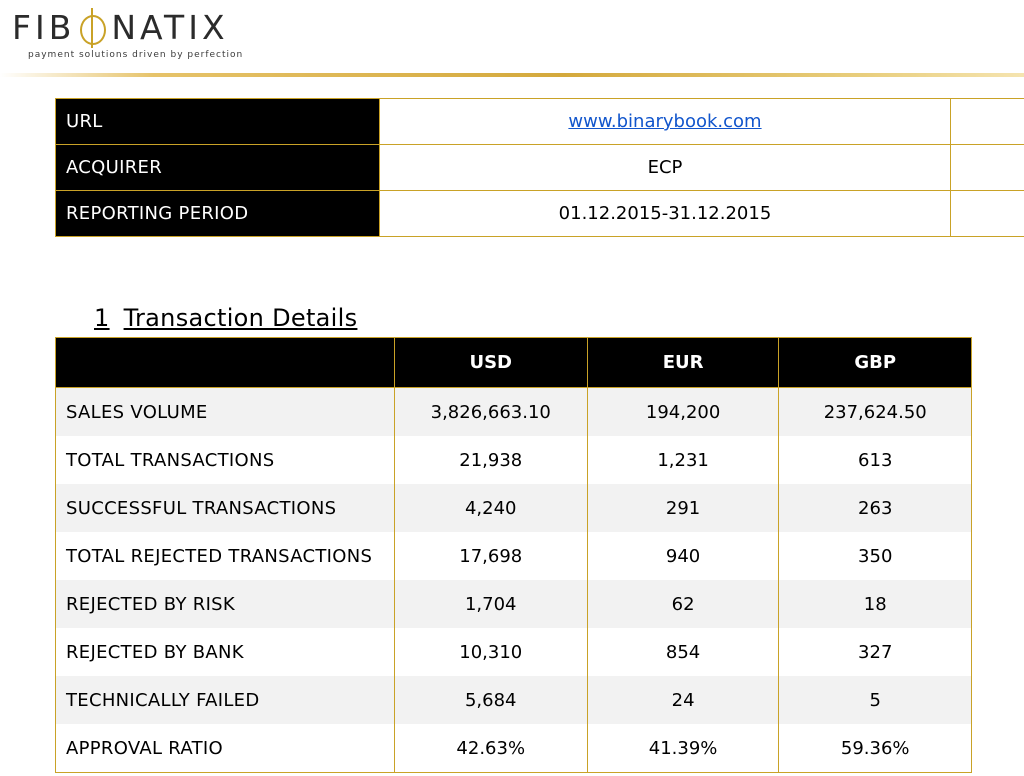  What do you see at coordinates (683, 460) in the screenshot?
I see `cell-eur: 1,231` at bounding box center [683, 460].